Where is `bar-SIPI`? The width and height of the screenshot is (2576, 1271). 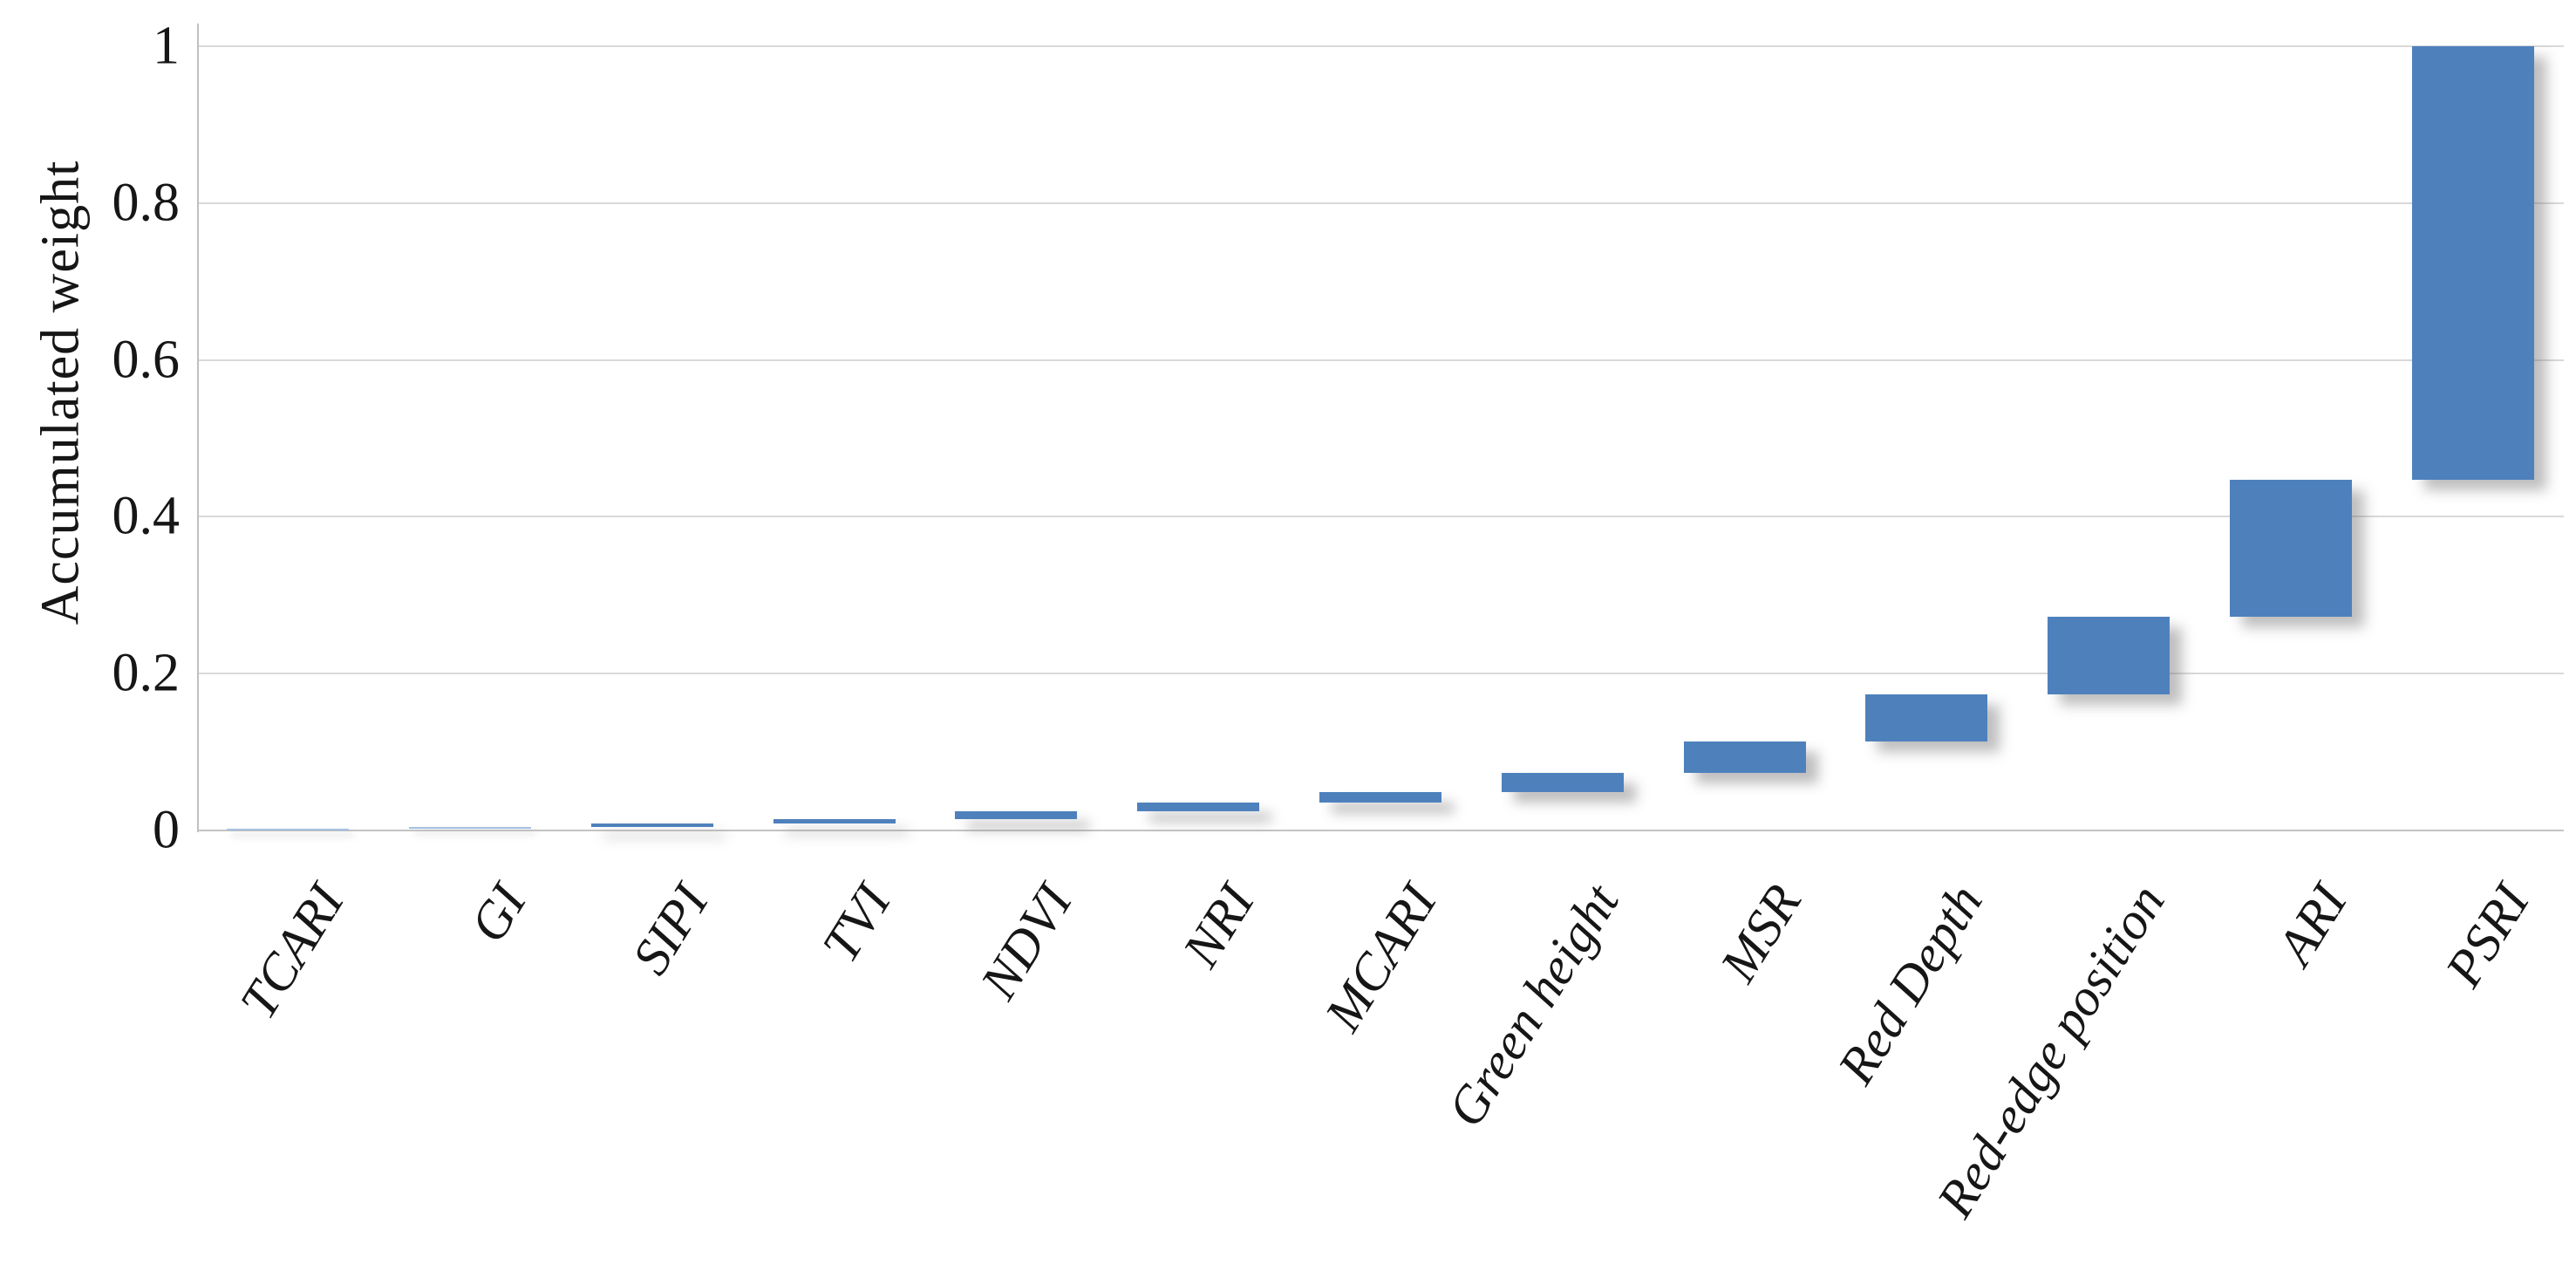 bar-SIPI is located at coordinates (652, 825).